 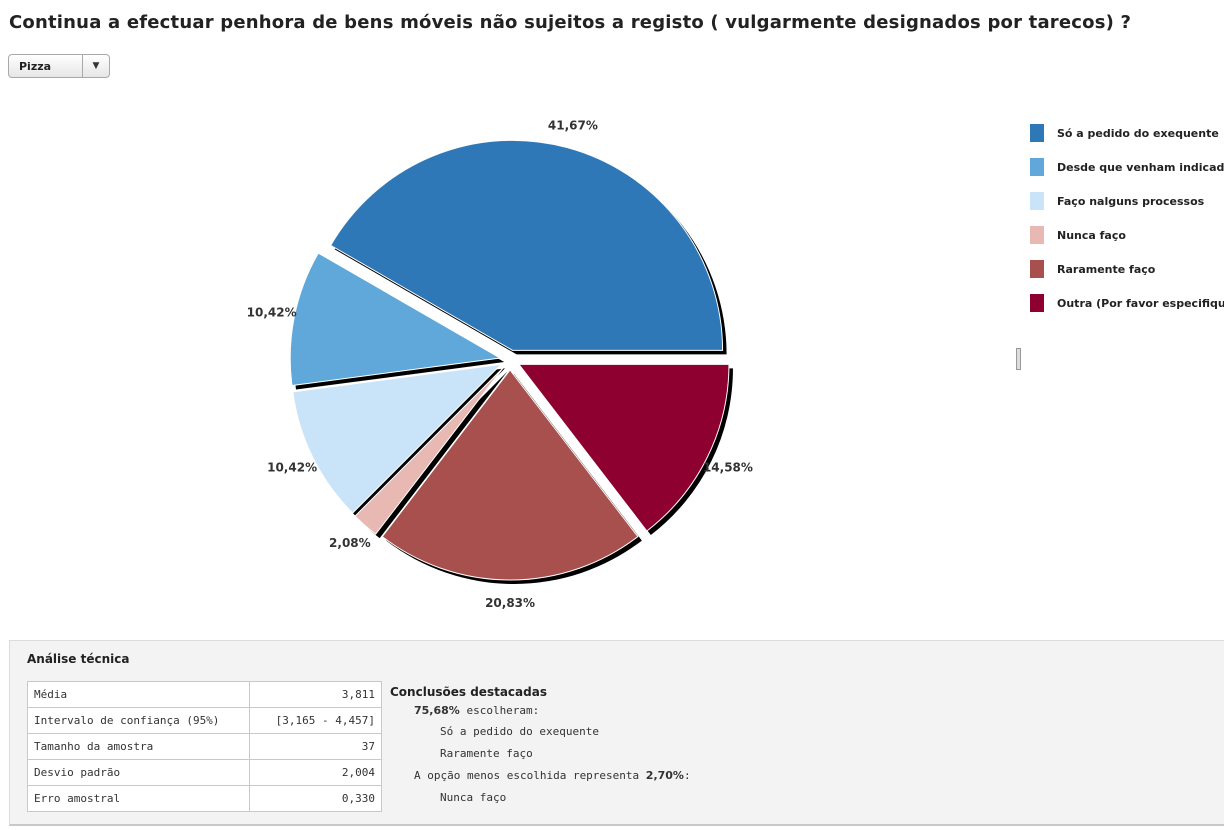 What do you see at coordinates (1138, 133) in the screenshot?
I see `legend-label: Só a pedido do exequente` at bounding box center [1138, 133].